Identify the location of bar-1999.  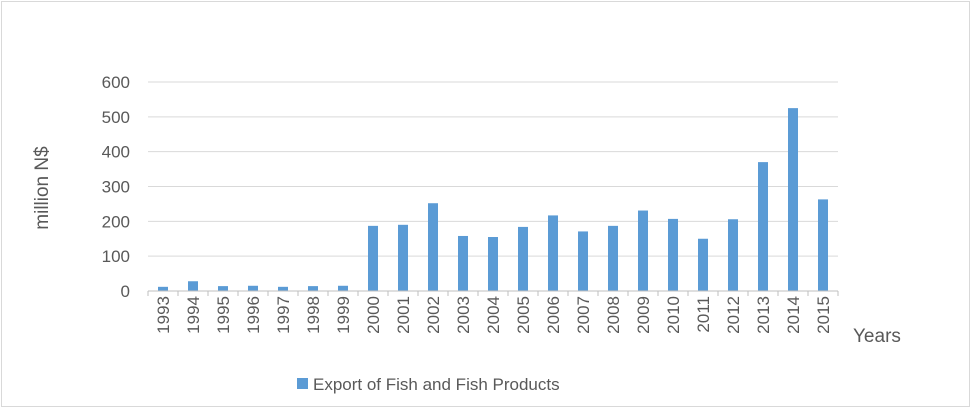
(343, 288).